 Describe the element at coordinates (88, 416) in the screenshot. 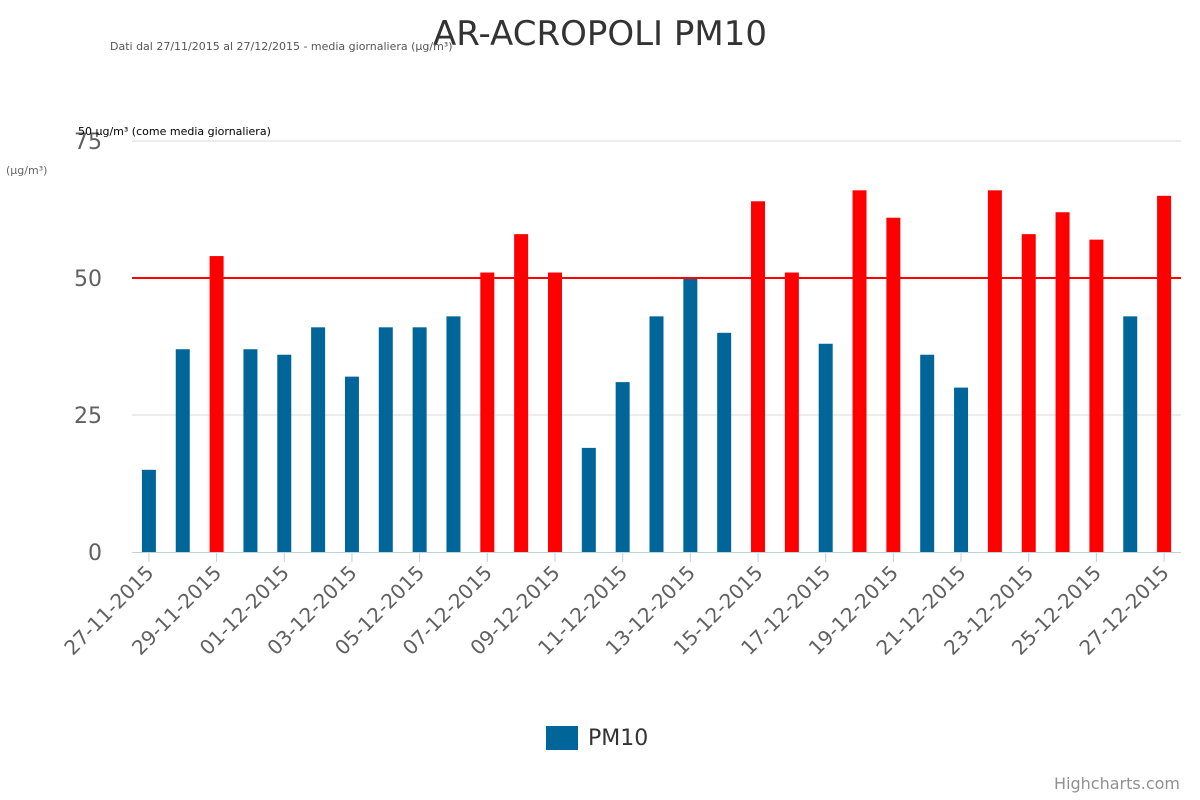

I see `y-tick-label: 25` at that location.